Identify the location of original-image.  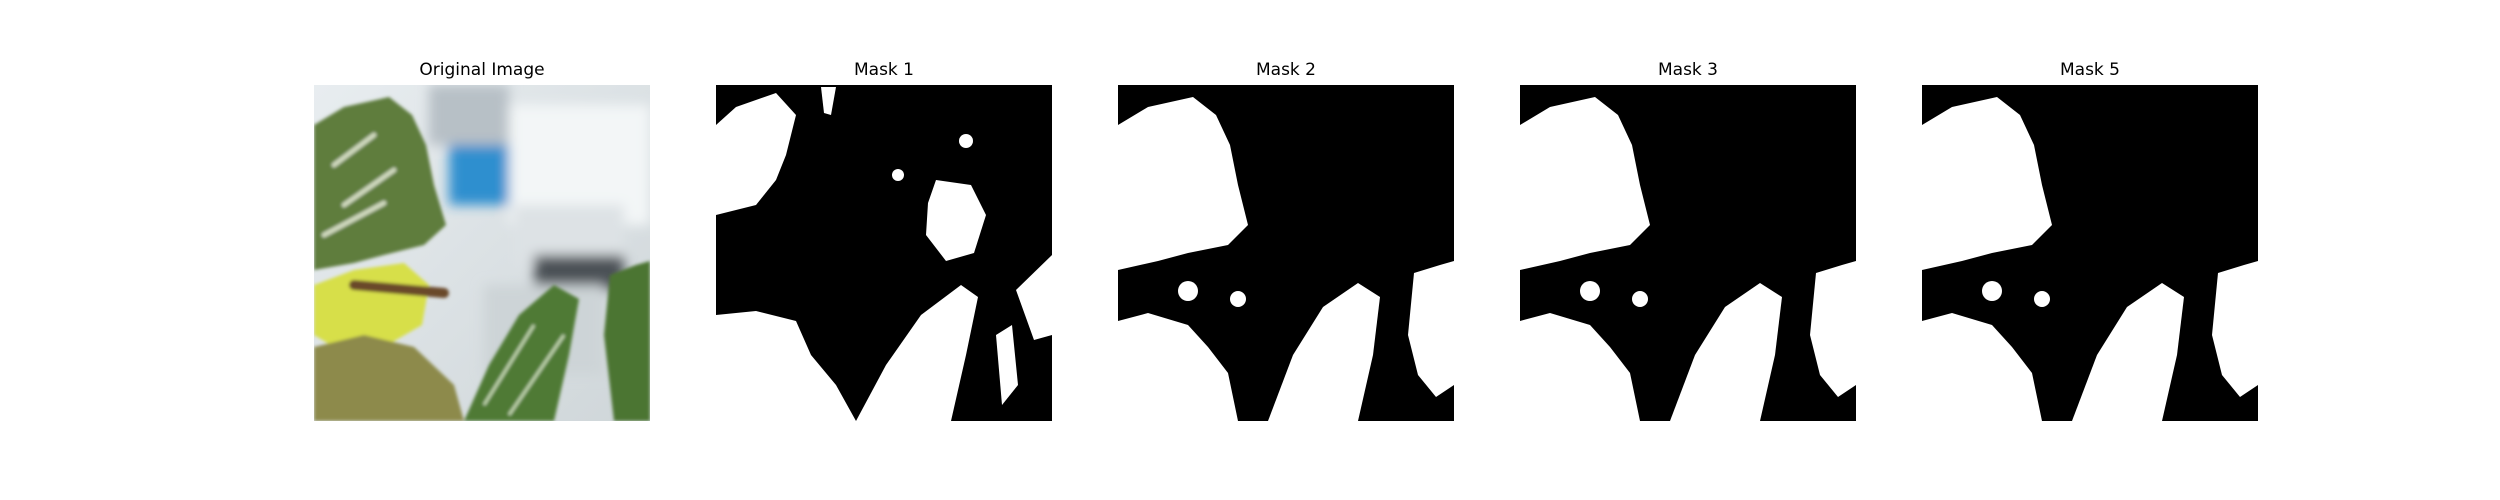
(482, 253).